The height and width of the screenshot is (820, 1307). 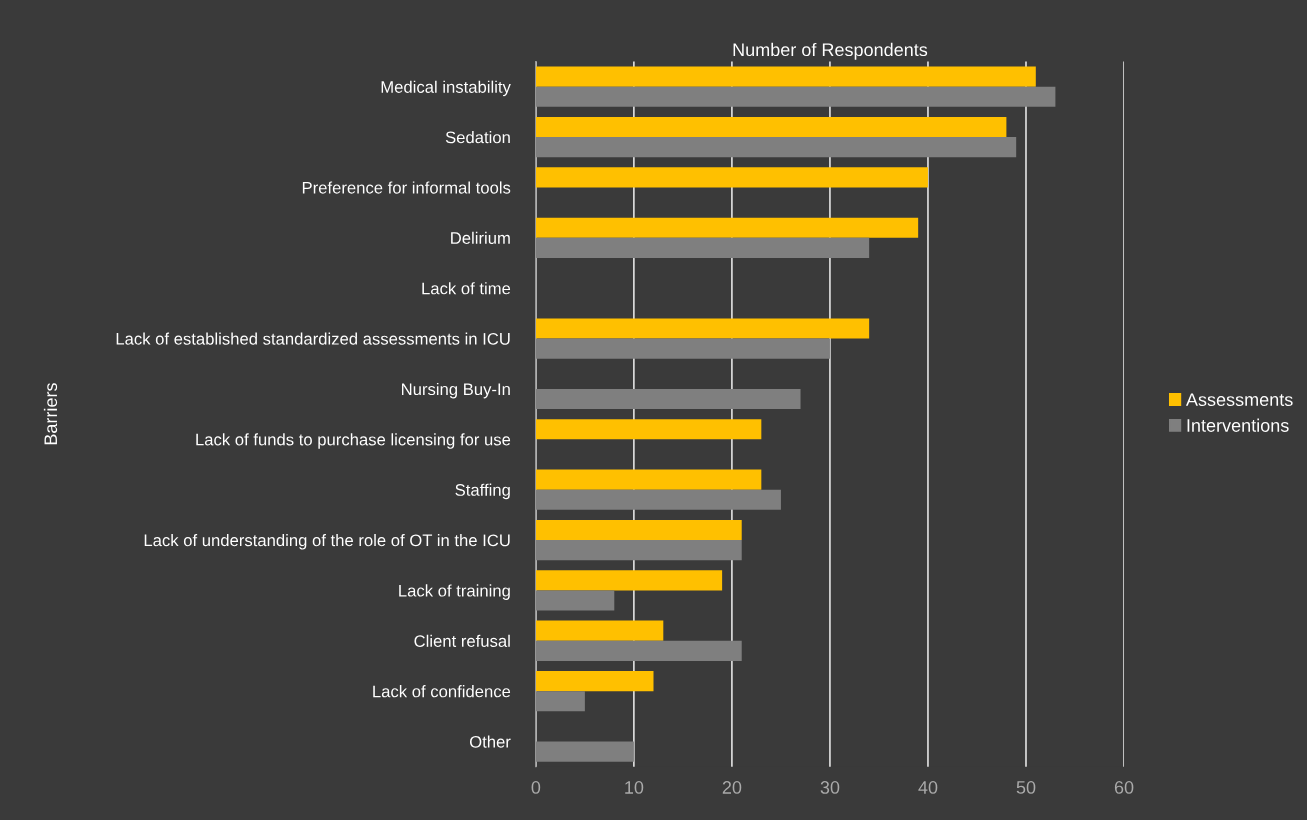 What do you see at coordinates (732, 787) in the screenshot?
I see `x-tick-label: 20` at bounding box center [732, 787].